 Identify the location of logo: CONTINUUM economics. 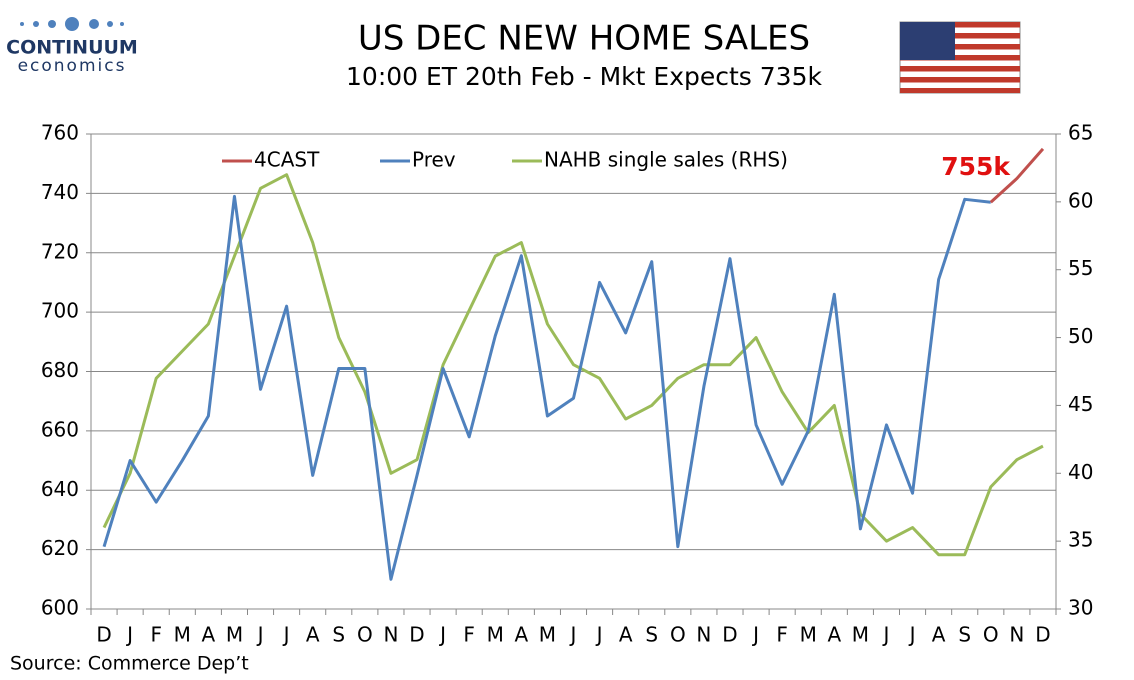
(72, 46).